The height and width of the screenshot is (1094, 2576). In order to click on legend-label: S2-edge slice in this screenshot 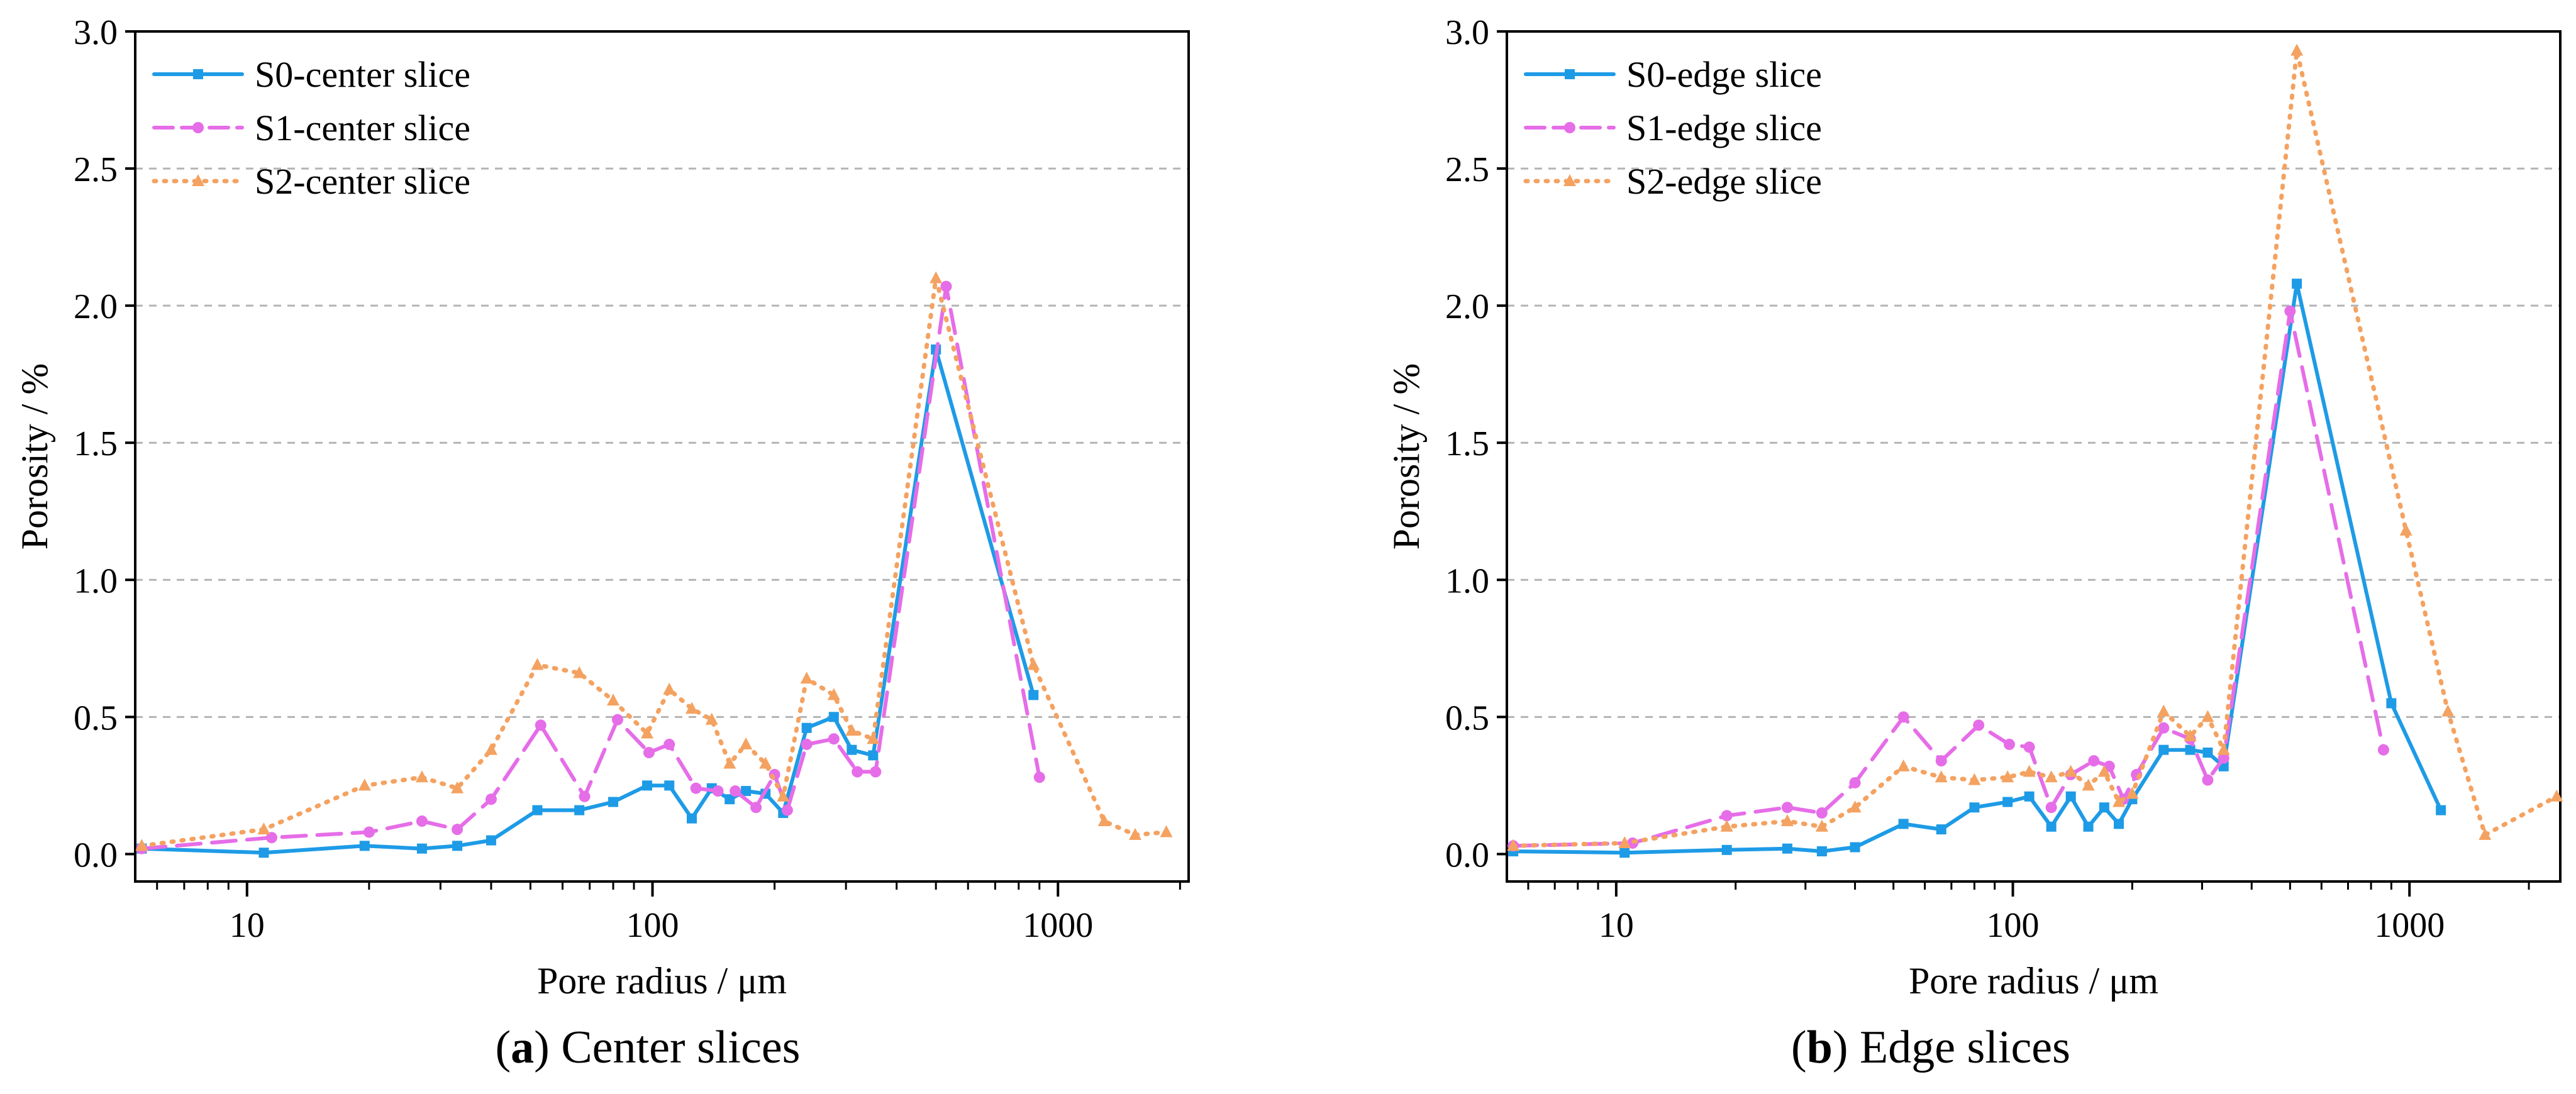, I will do `click(1724, 181)`.